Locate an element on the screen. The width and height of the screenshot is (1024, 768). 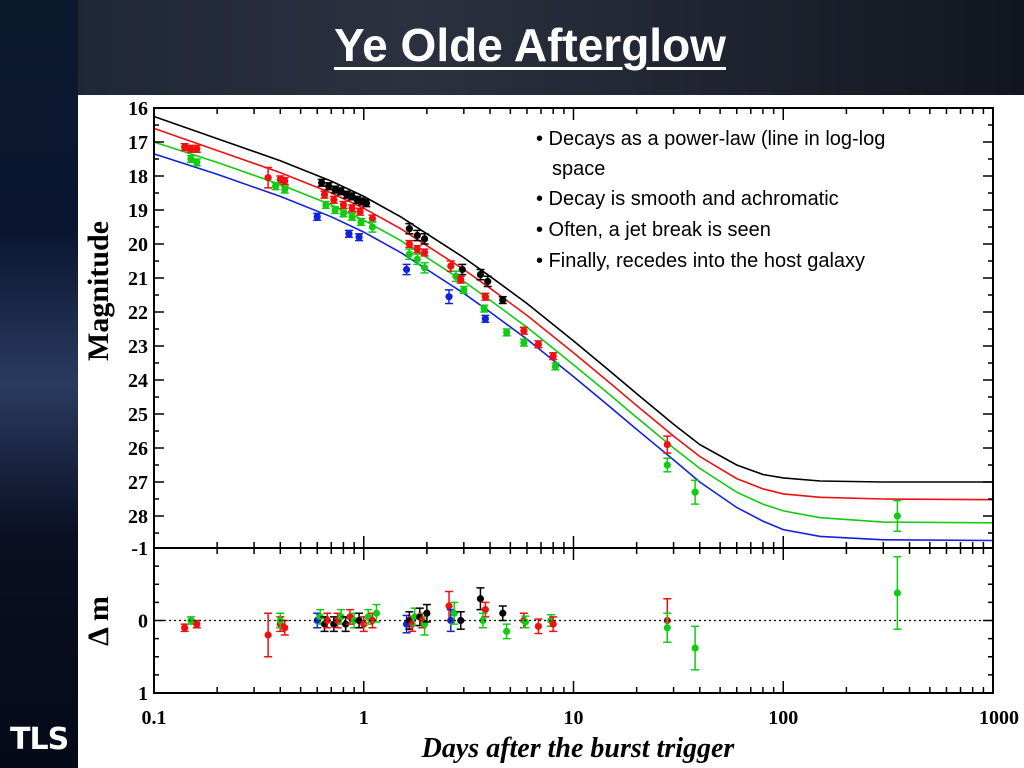
bullet-1-cont: space is located at coordinates (578, 169).